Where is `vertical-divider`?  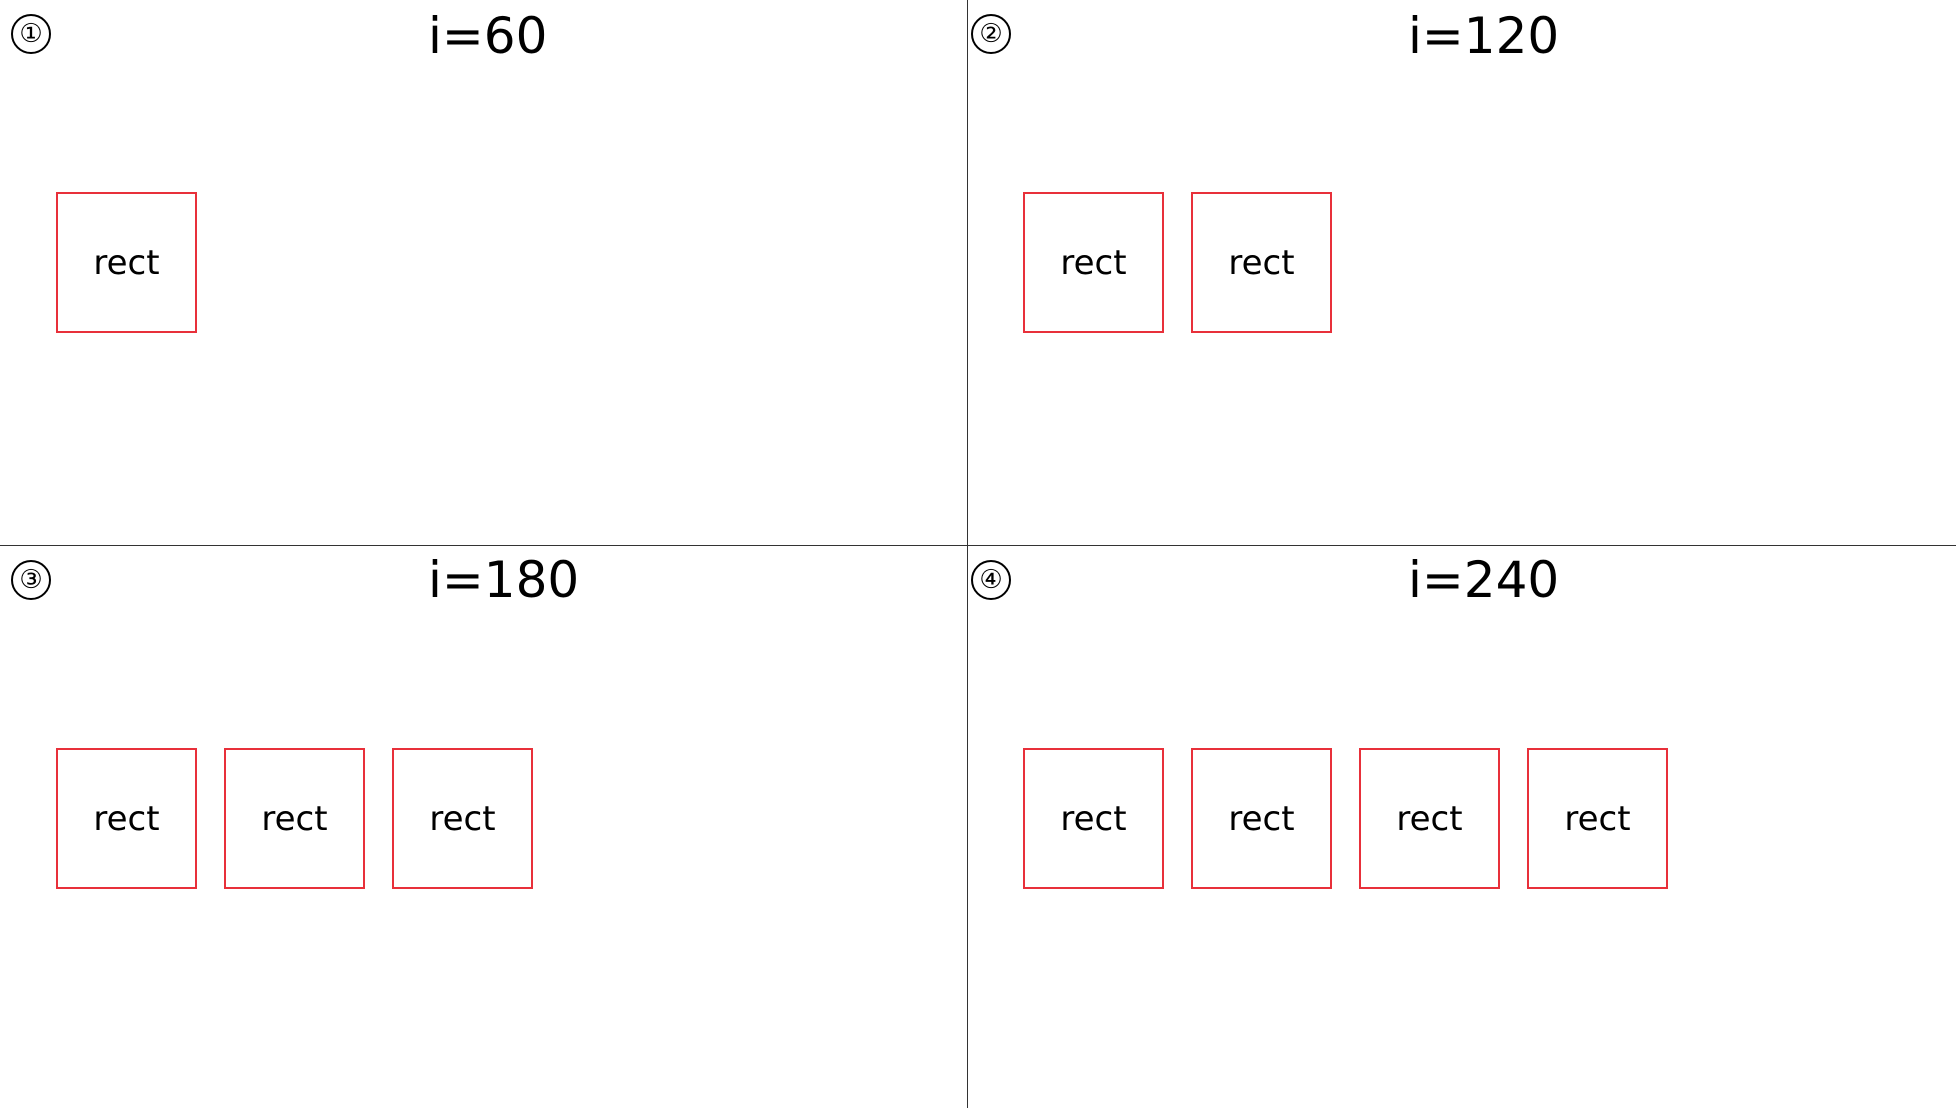
vertical-divider is located at coordinates (967, 554).